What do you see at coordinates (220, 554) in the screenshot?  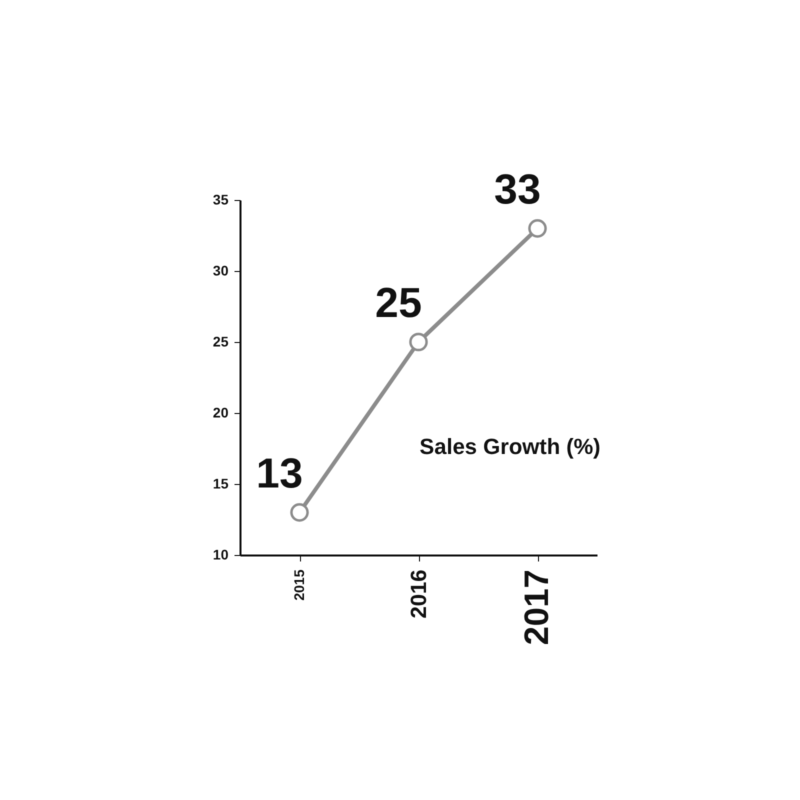 I see `y-tick-label: 10` at bounding box center [220, 554].